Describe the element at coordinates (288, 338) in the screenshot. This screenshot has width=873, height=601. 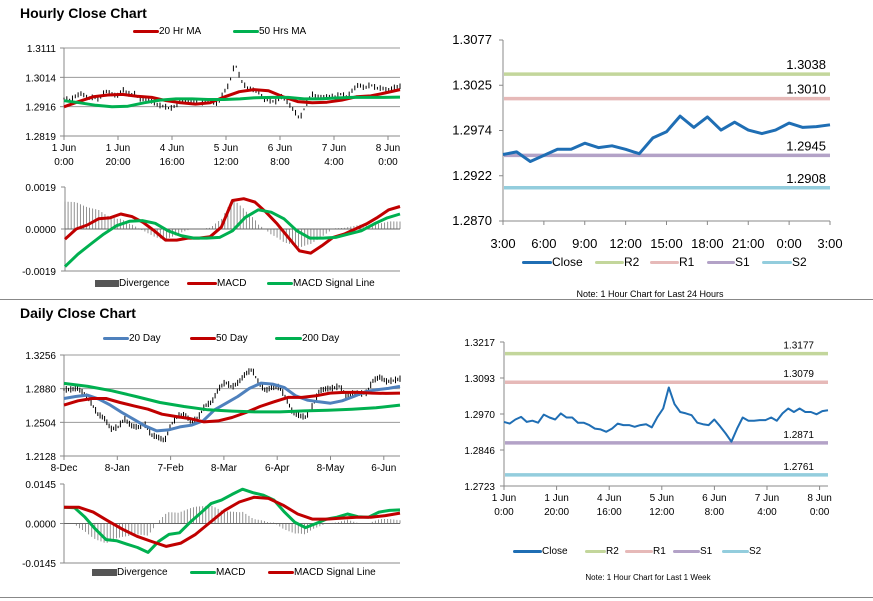
I see `ma200-day-swatch` at that location.